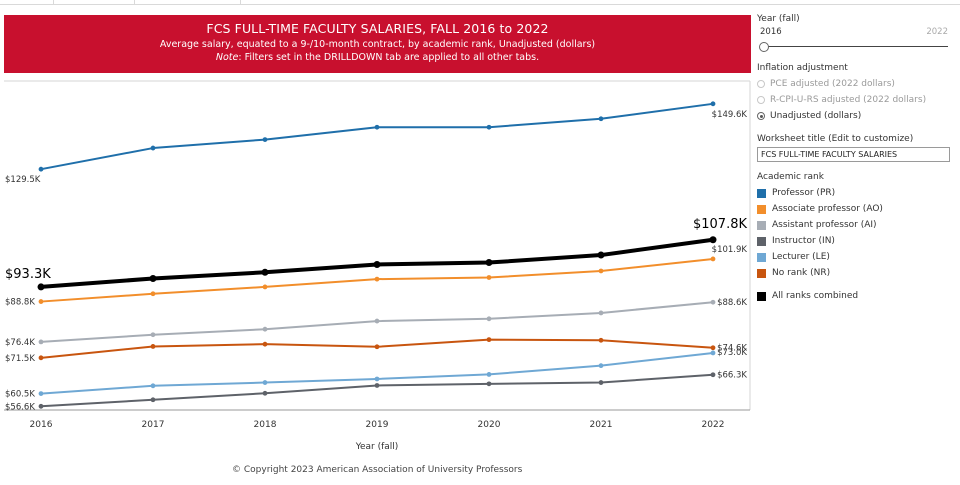 Image resolution: width=960 pixels, height=485 pixels. What do you see at coordinates (730, 250) in the screenshot?
I see `series-end-label: $101.9K` at bounding box center [730, 250].